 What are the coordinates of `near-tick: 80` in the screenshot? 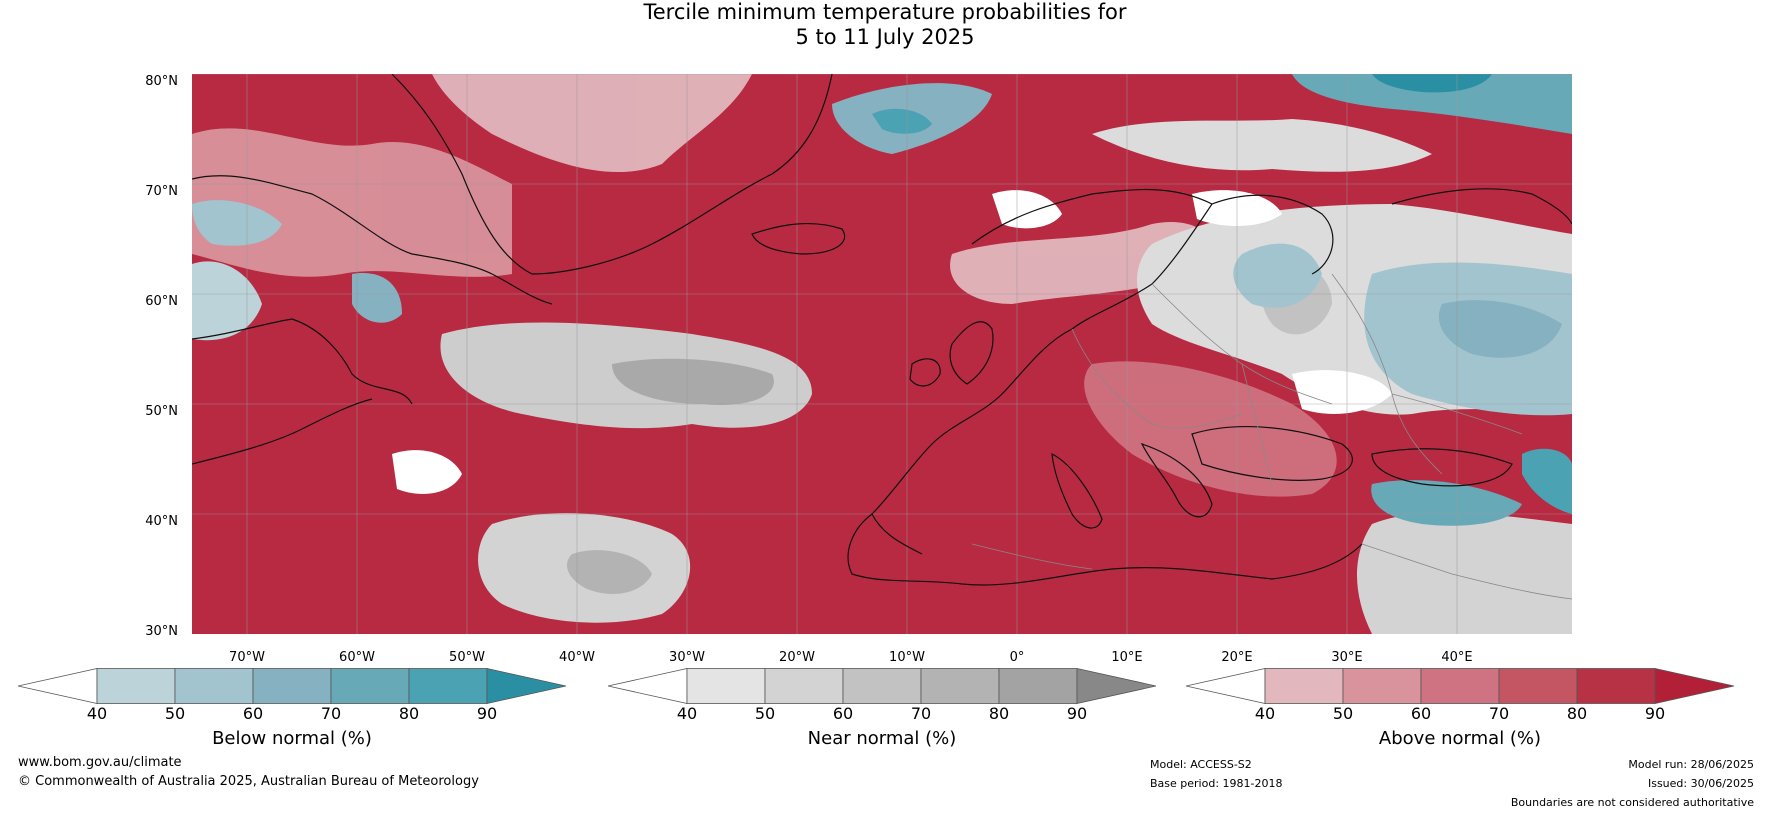 It's located at (999, 713).